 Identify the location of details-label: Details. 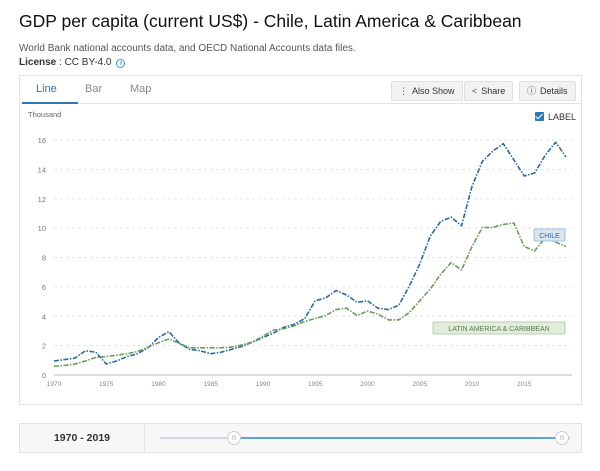
(554, 91).